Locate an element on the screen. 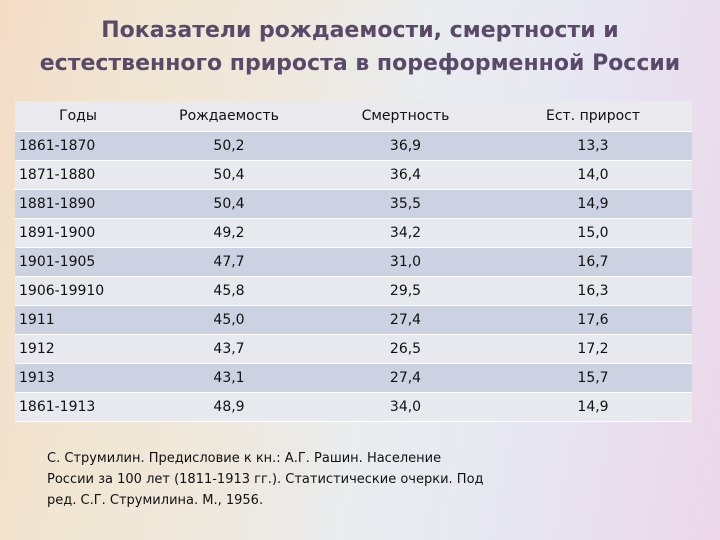 The height and width of the screenshot is (540, 720). years-cell: 1901-1905 is located at coordinates (78, 262).